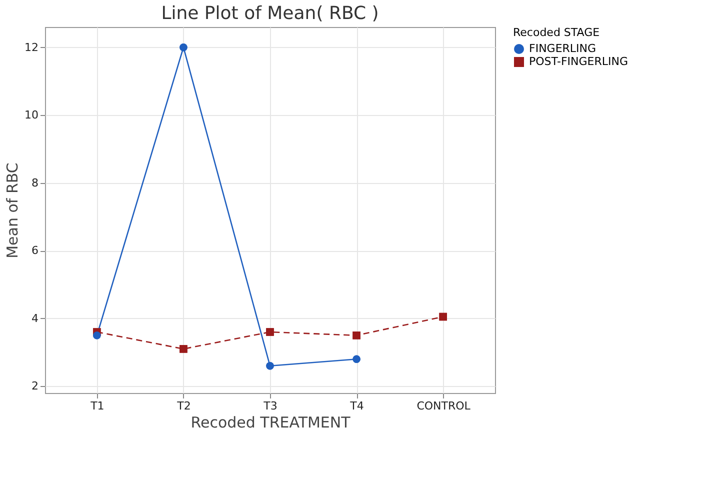 This screenshot has height=480, width=723. Describe the element at coordinates (31, 115) in the screenshot. I see `y-tick-label: 10` at that location.